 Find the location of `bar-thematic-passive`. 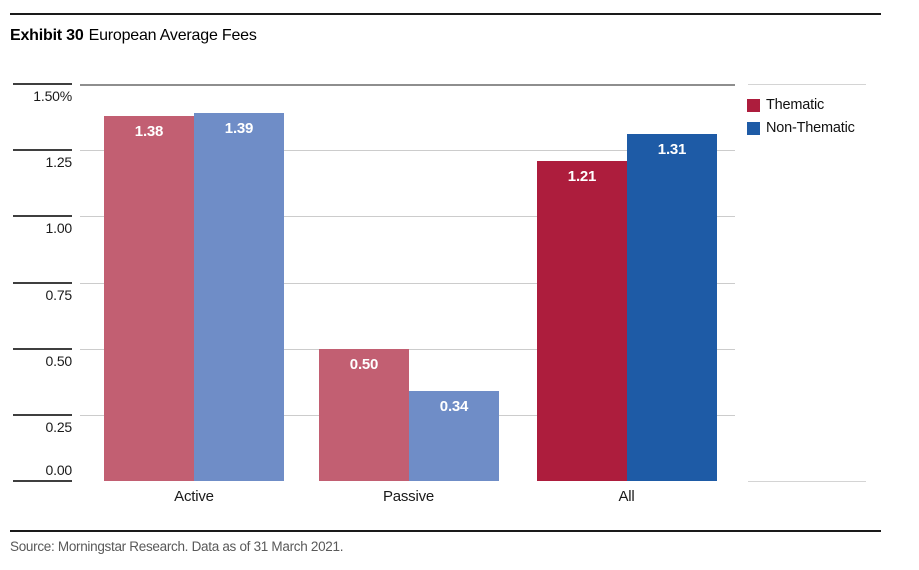

bar-thematic-passive is located at coordinates (364, 415).